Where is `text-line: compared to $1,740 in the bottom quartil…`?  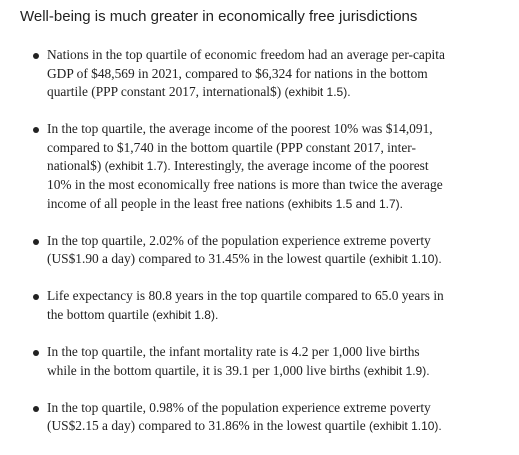
text-line: compared to $1,740 in the bottom quartil… is located at coordinates (246, 148).